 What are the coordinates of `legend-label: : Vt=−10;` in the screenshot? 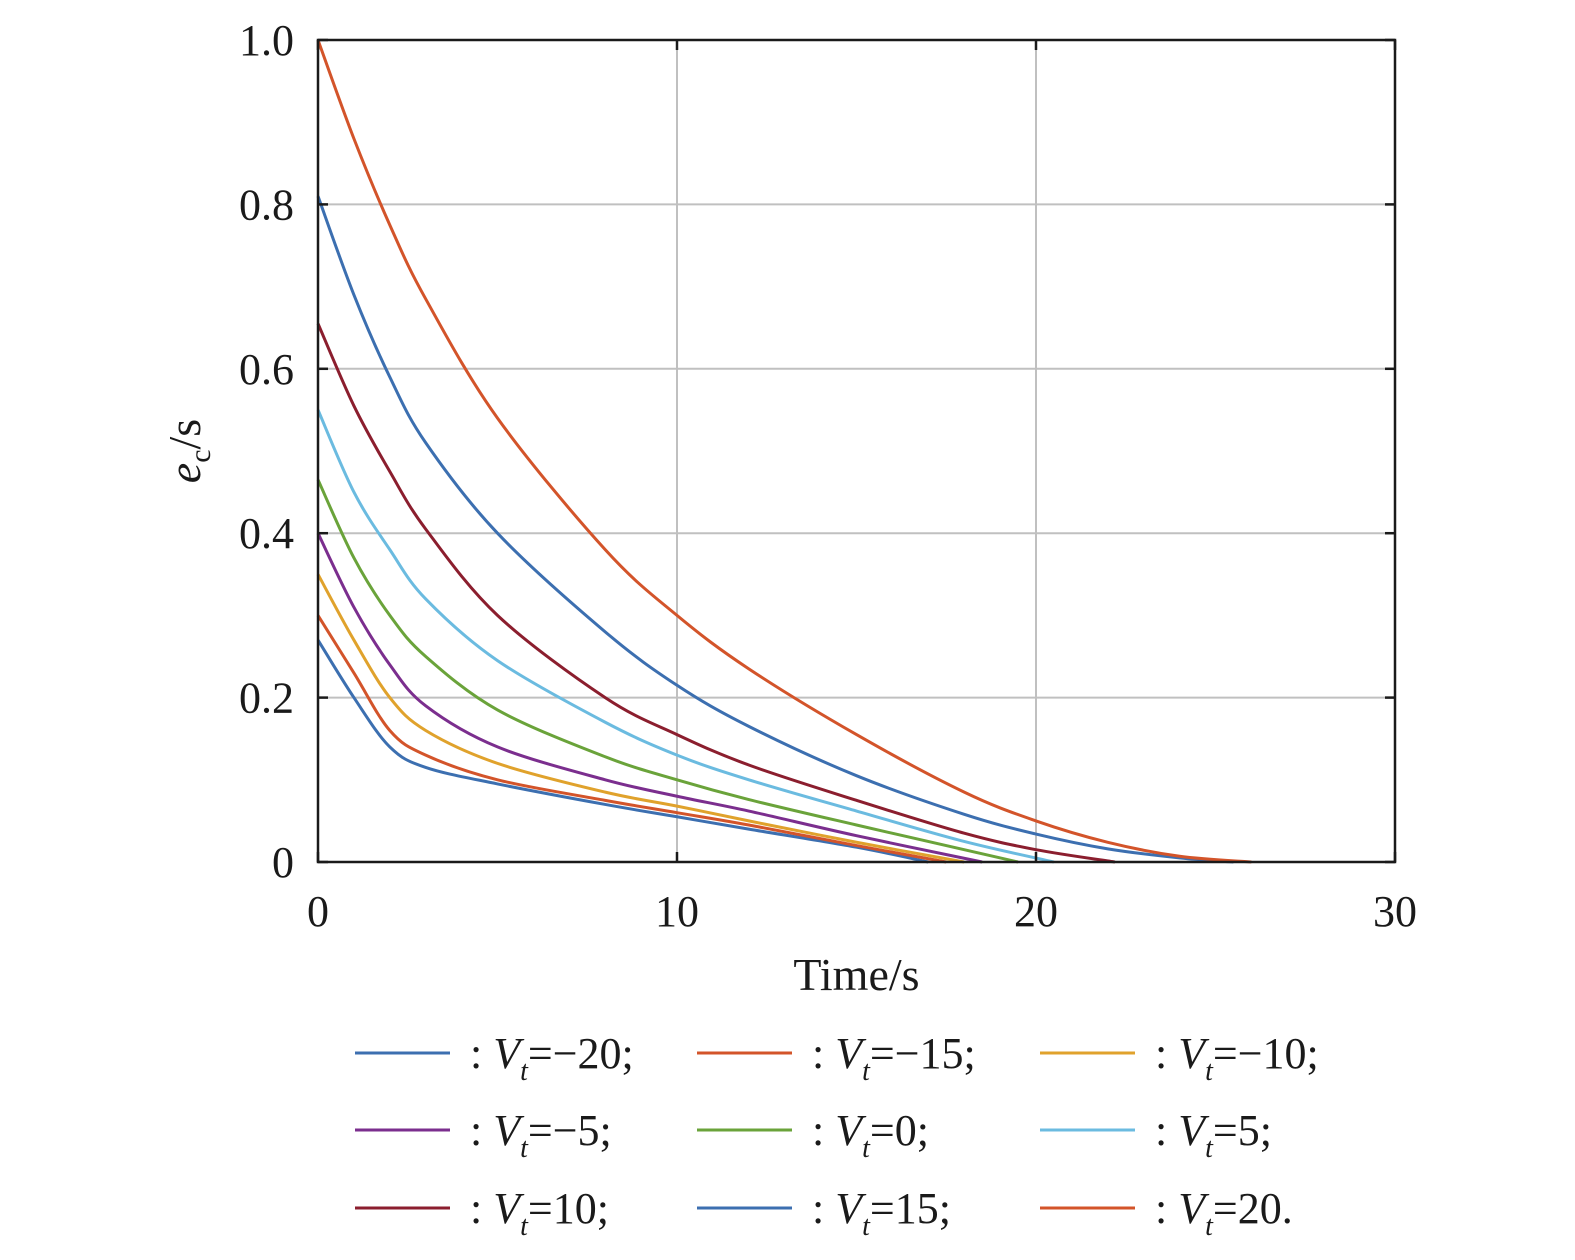 It's located at (1237, 1058).